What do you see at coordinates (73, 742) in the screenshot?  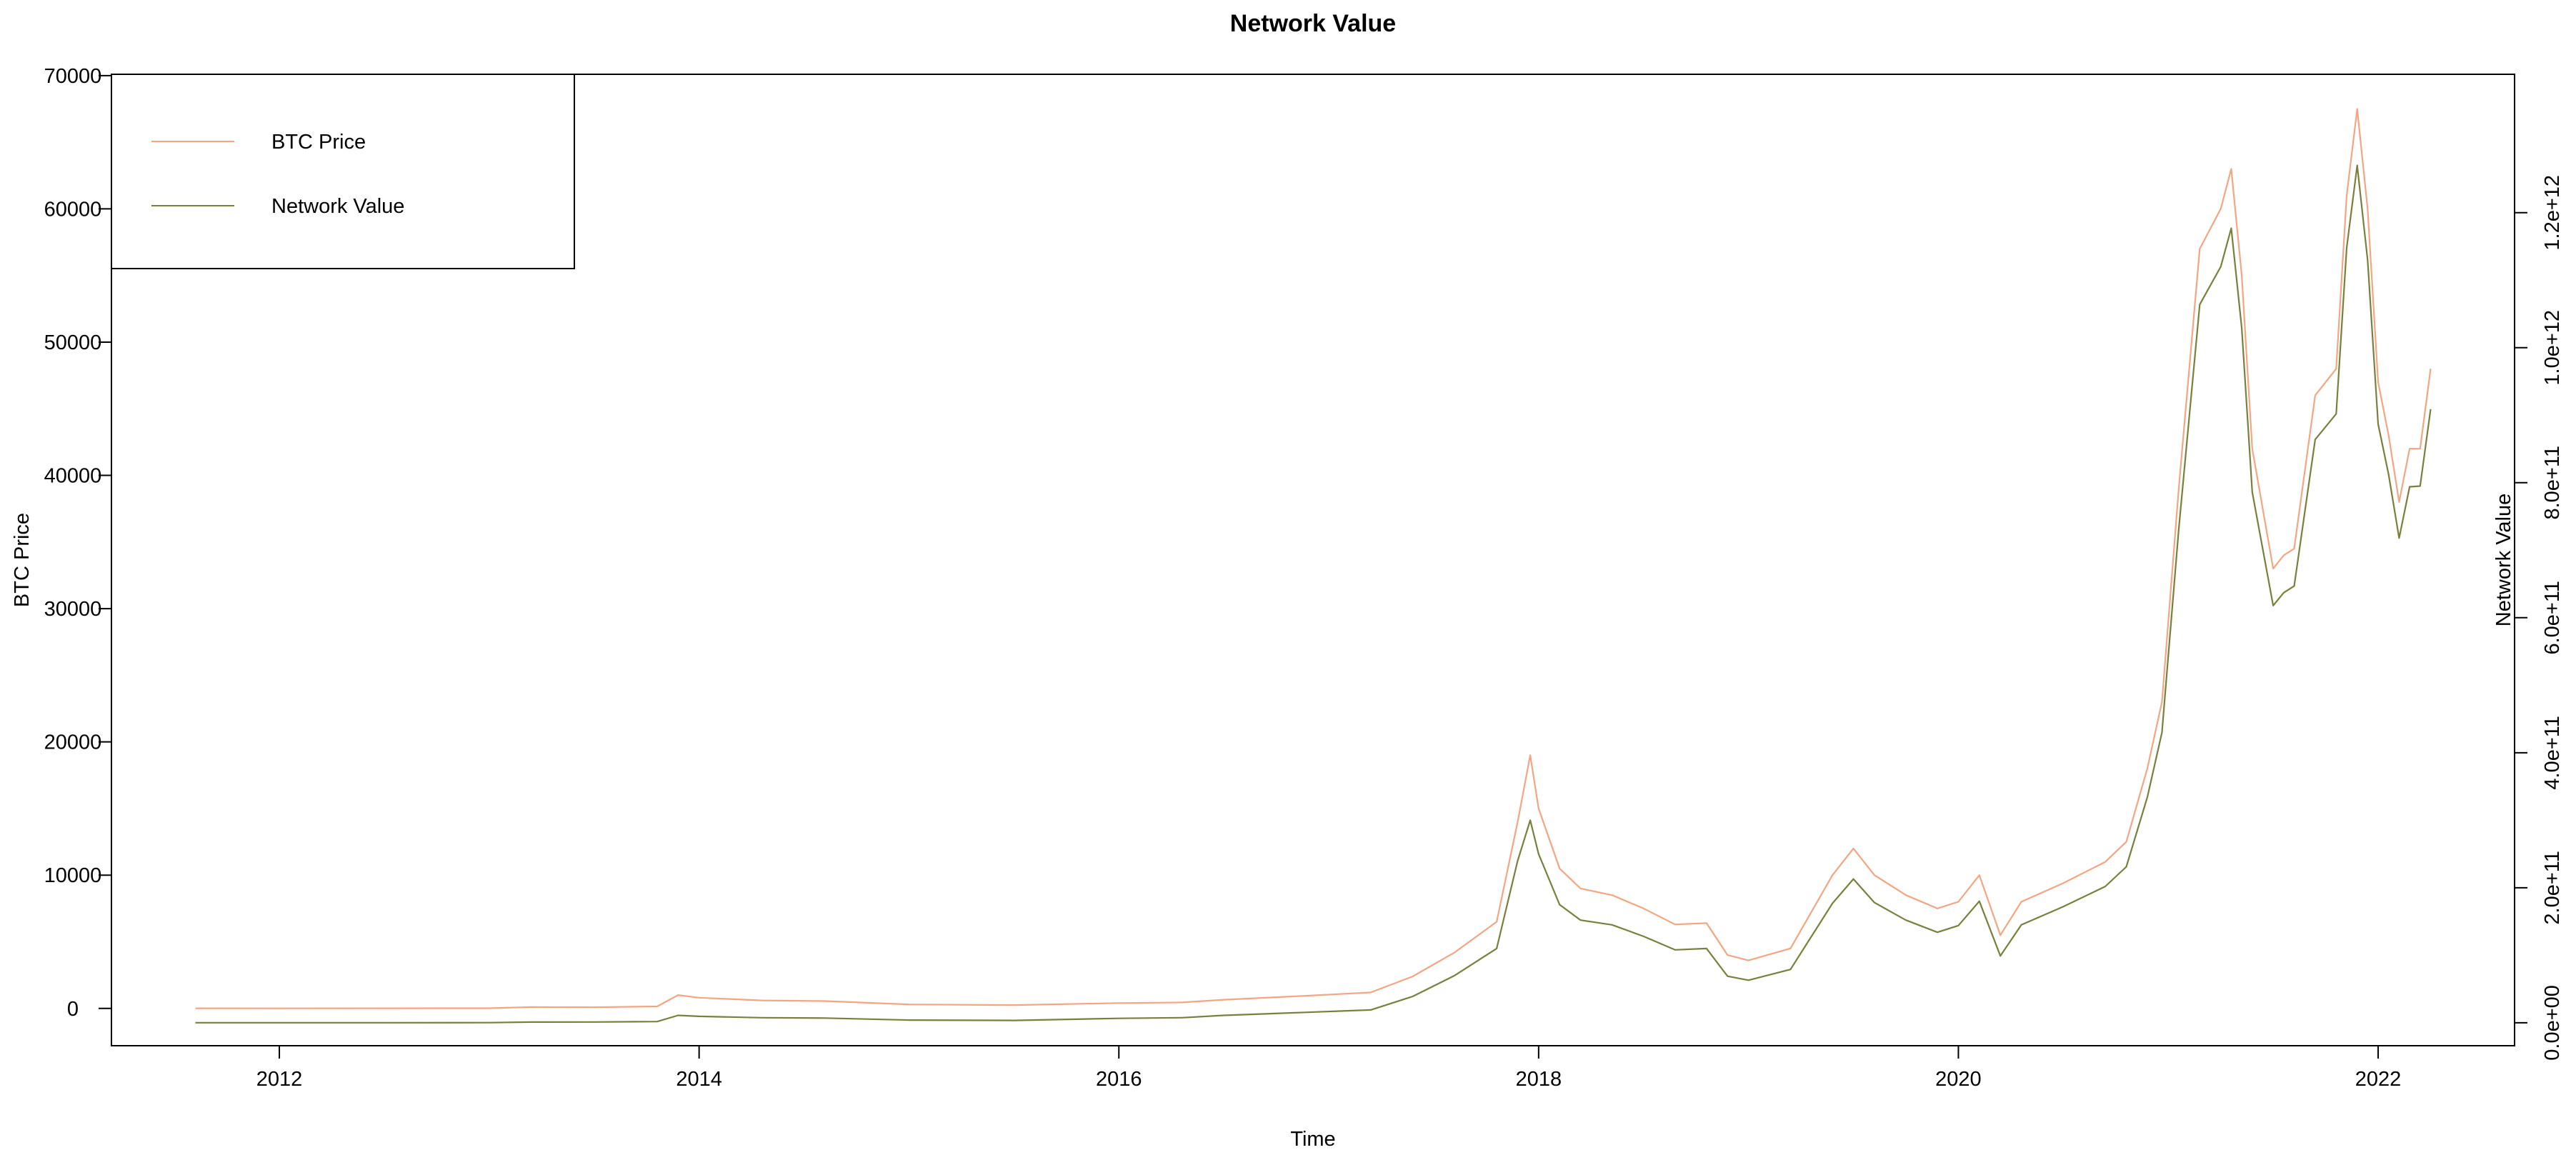 I see `y-tick-label: 20000` at bounding box center [73, 742].